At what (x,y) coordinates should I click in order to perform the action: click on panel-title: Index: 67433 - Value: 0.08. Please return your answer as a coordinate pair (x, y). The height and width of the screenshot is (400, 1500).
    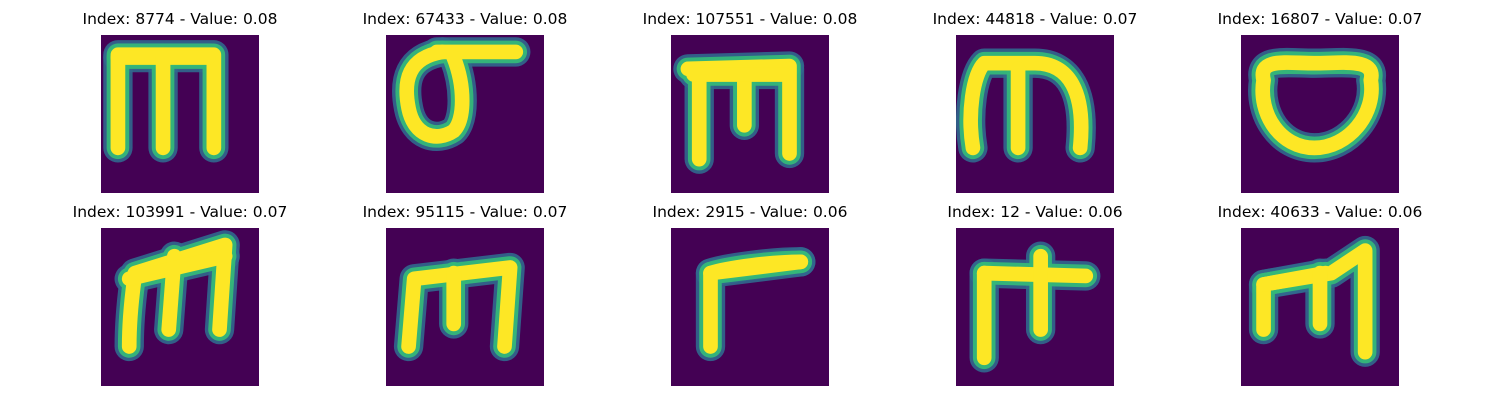
    Looking at the image, I should click on (465, 19).